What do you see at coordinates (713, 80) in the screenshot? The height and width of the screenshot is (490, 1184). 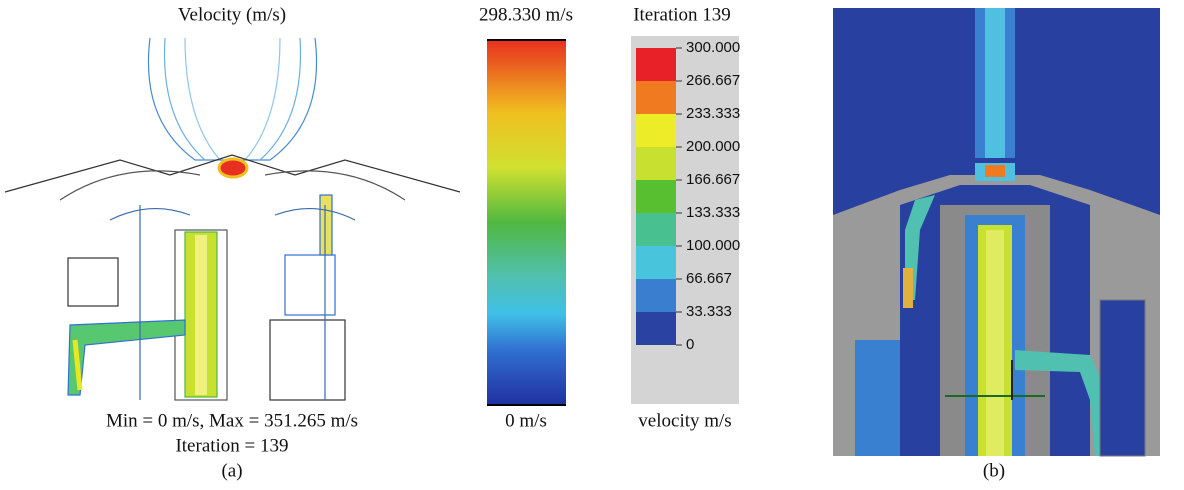 I see `legend-label: 266.667` at bounding box center [713, 80].